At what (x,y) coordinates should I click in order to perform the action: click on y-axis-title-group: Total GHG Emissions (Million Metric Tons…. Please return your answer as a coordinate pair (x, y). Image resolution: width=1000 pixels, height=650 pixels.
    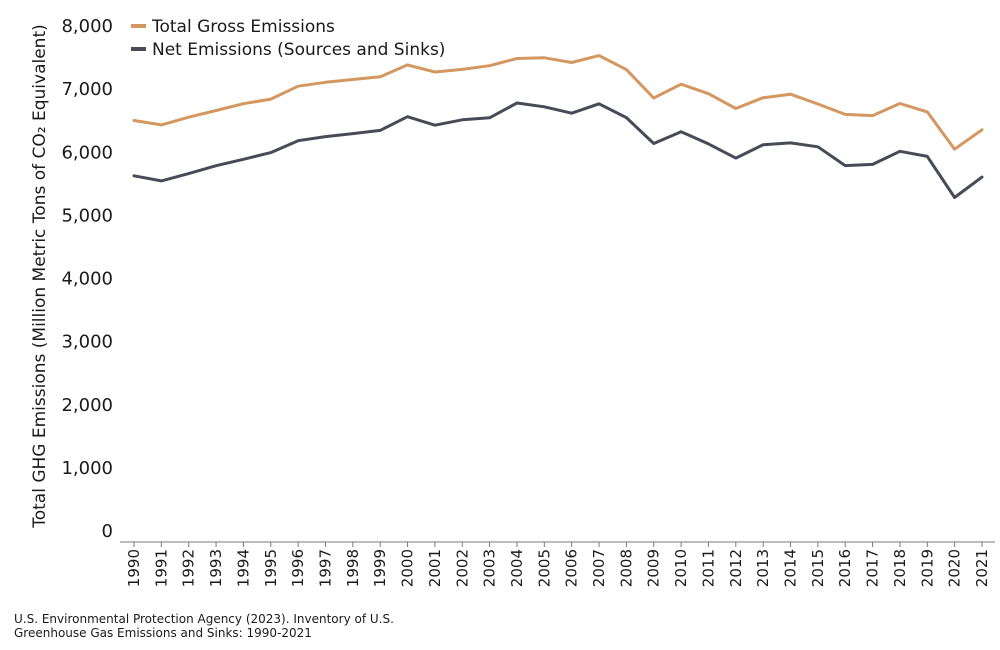
    Looking at the image, I should click on (40, 276).